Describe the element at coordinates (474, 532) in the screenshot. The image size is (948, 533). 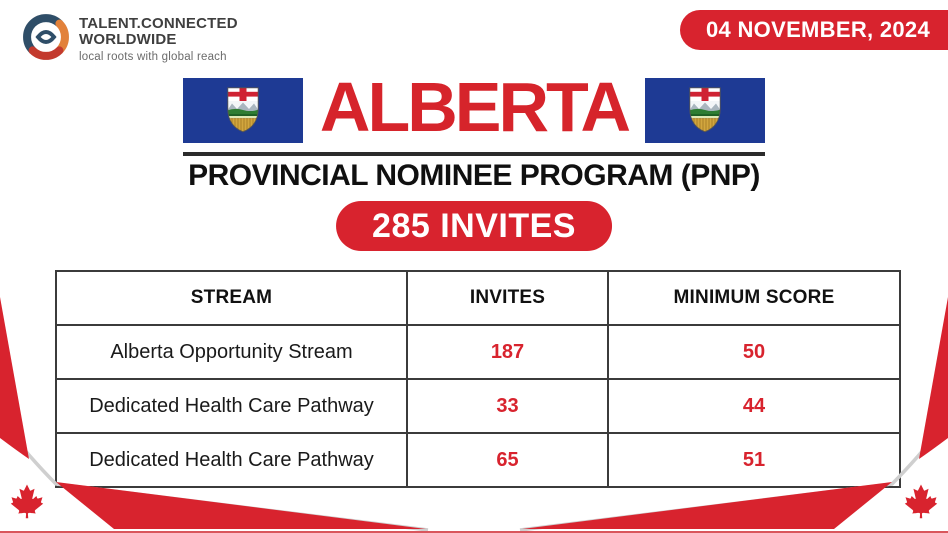
I see `bottom-accent-line` at that location.